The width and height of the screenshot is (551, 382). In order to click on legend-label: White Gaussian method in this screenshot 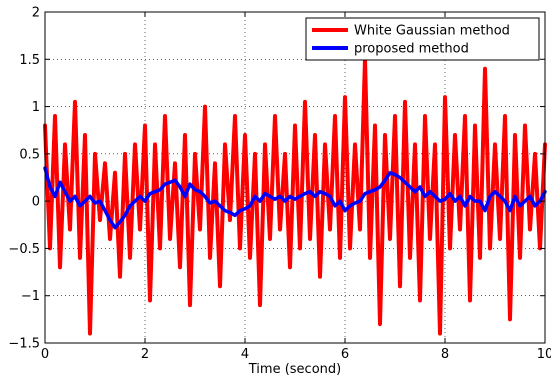, I will do `click(432, 31)`.